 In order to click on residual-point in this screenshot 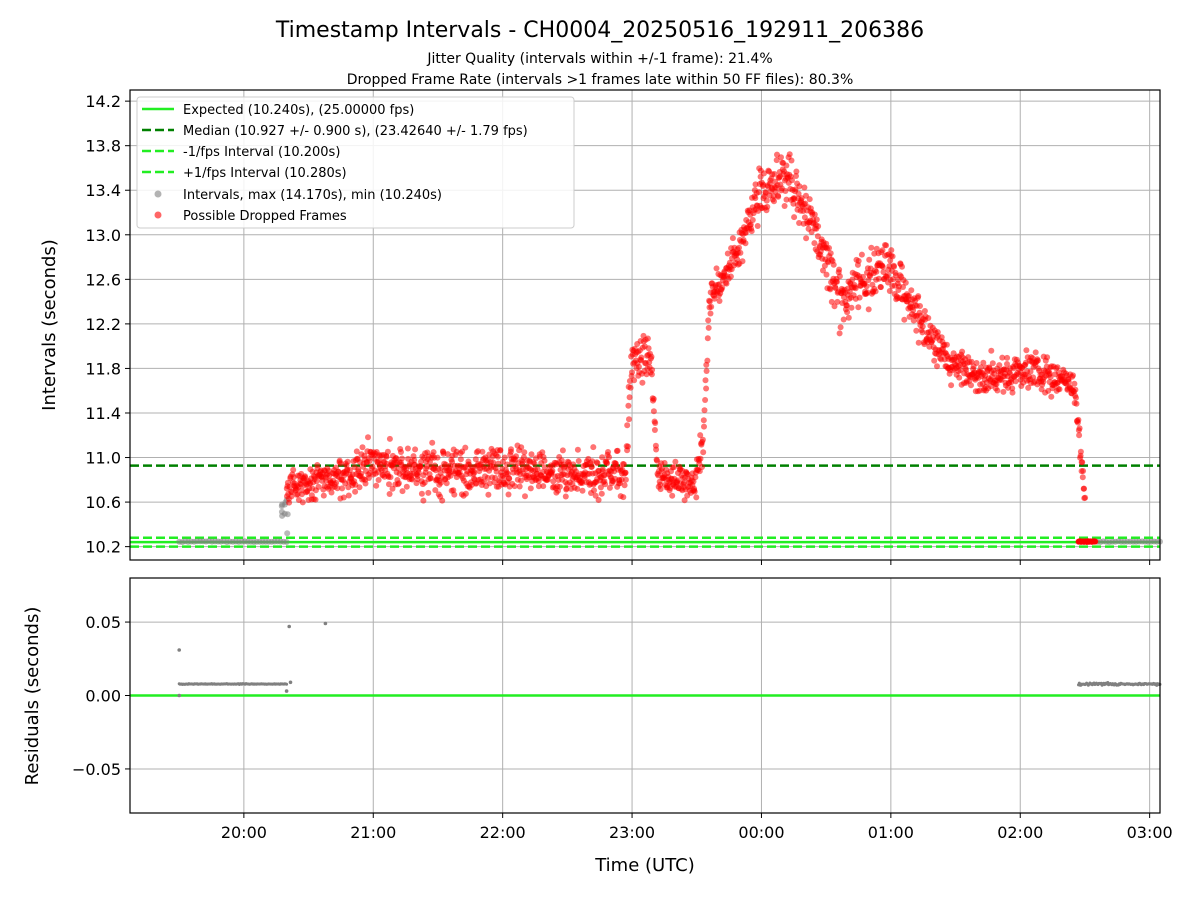, I will do `click(287, 684)`.